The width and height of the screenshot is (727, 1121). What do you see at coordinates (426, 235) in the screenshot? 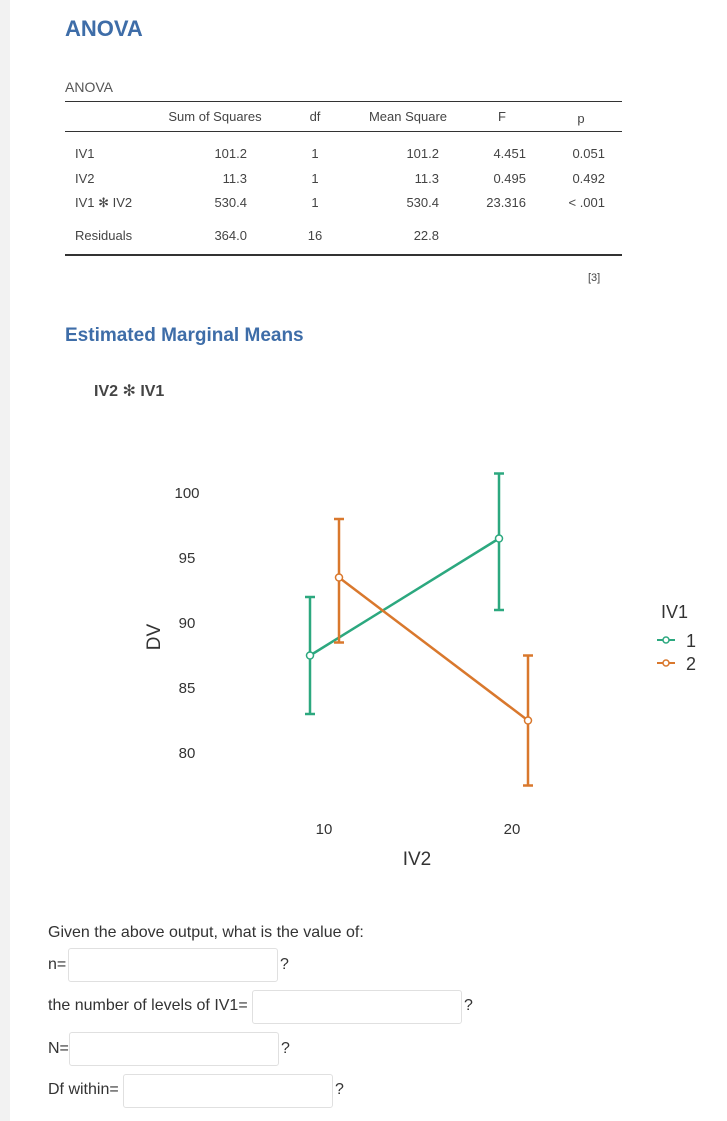
I see `table-cell: 22.8` at bounding box center [426, 235].